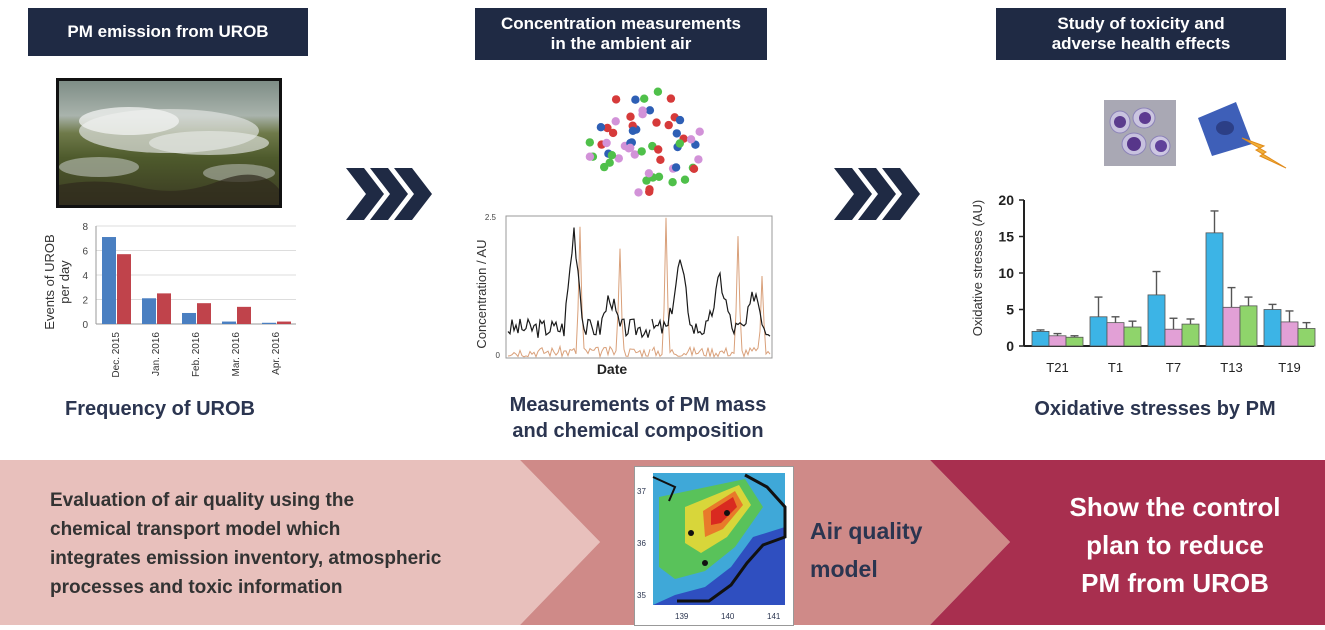  What do you see at coordinates (196, 587) in the screenshot?
I see `evaluation-line: processes and toxic information` at bounding box center [196, 587].